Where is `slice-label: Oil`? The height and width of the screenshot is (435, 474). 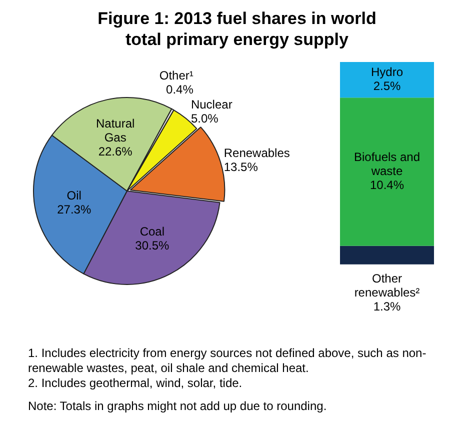 slice-label: Oil is located at coordinates (74, 195).